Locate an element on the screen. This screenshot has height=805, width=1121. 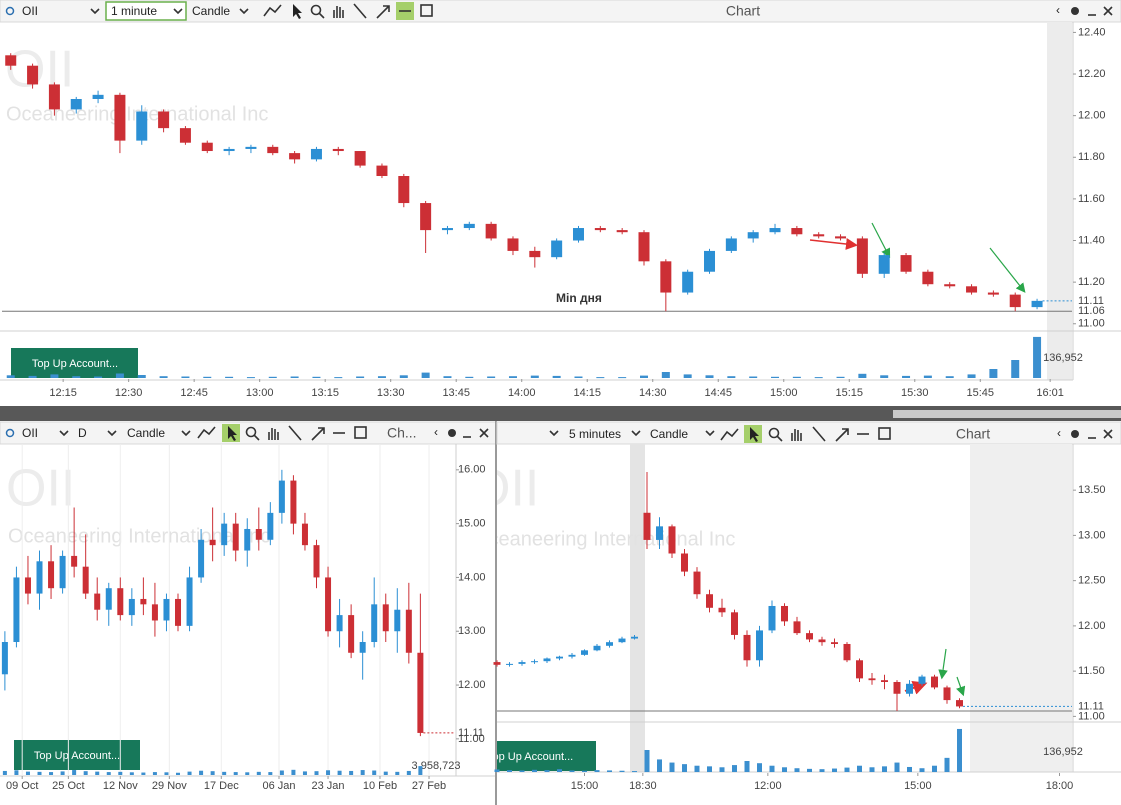
interval: D is located at coordinates (82, 433).